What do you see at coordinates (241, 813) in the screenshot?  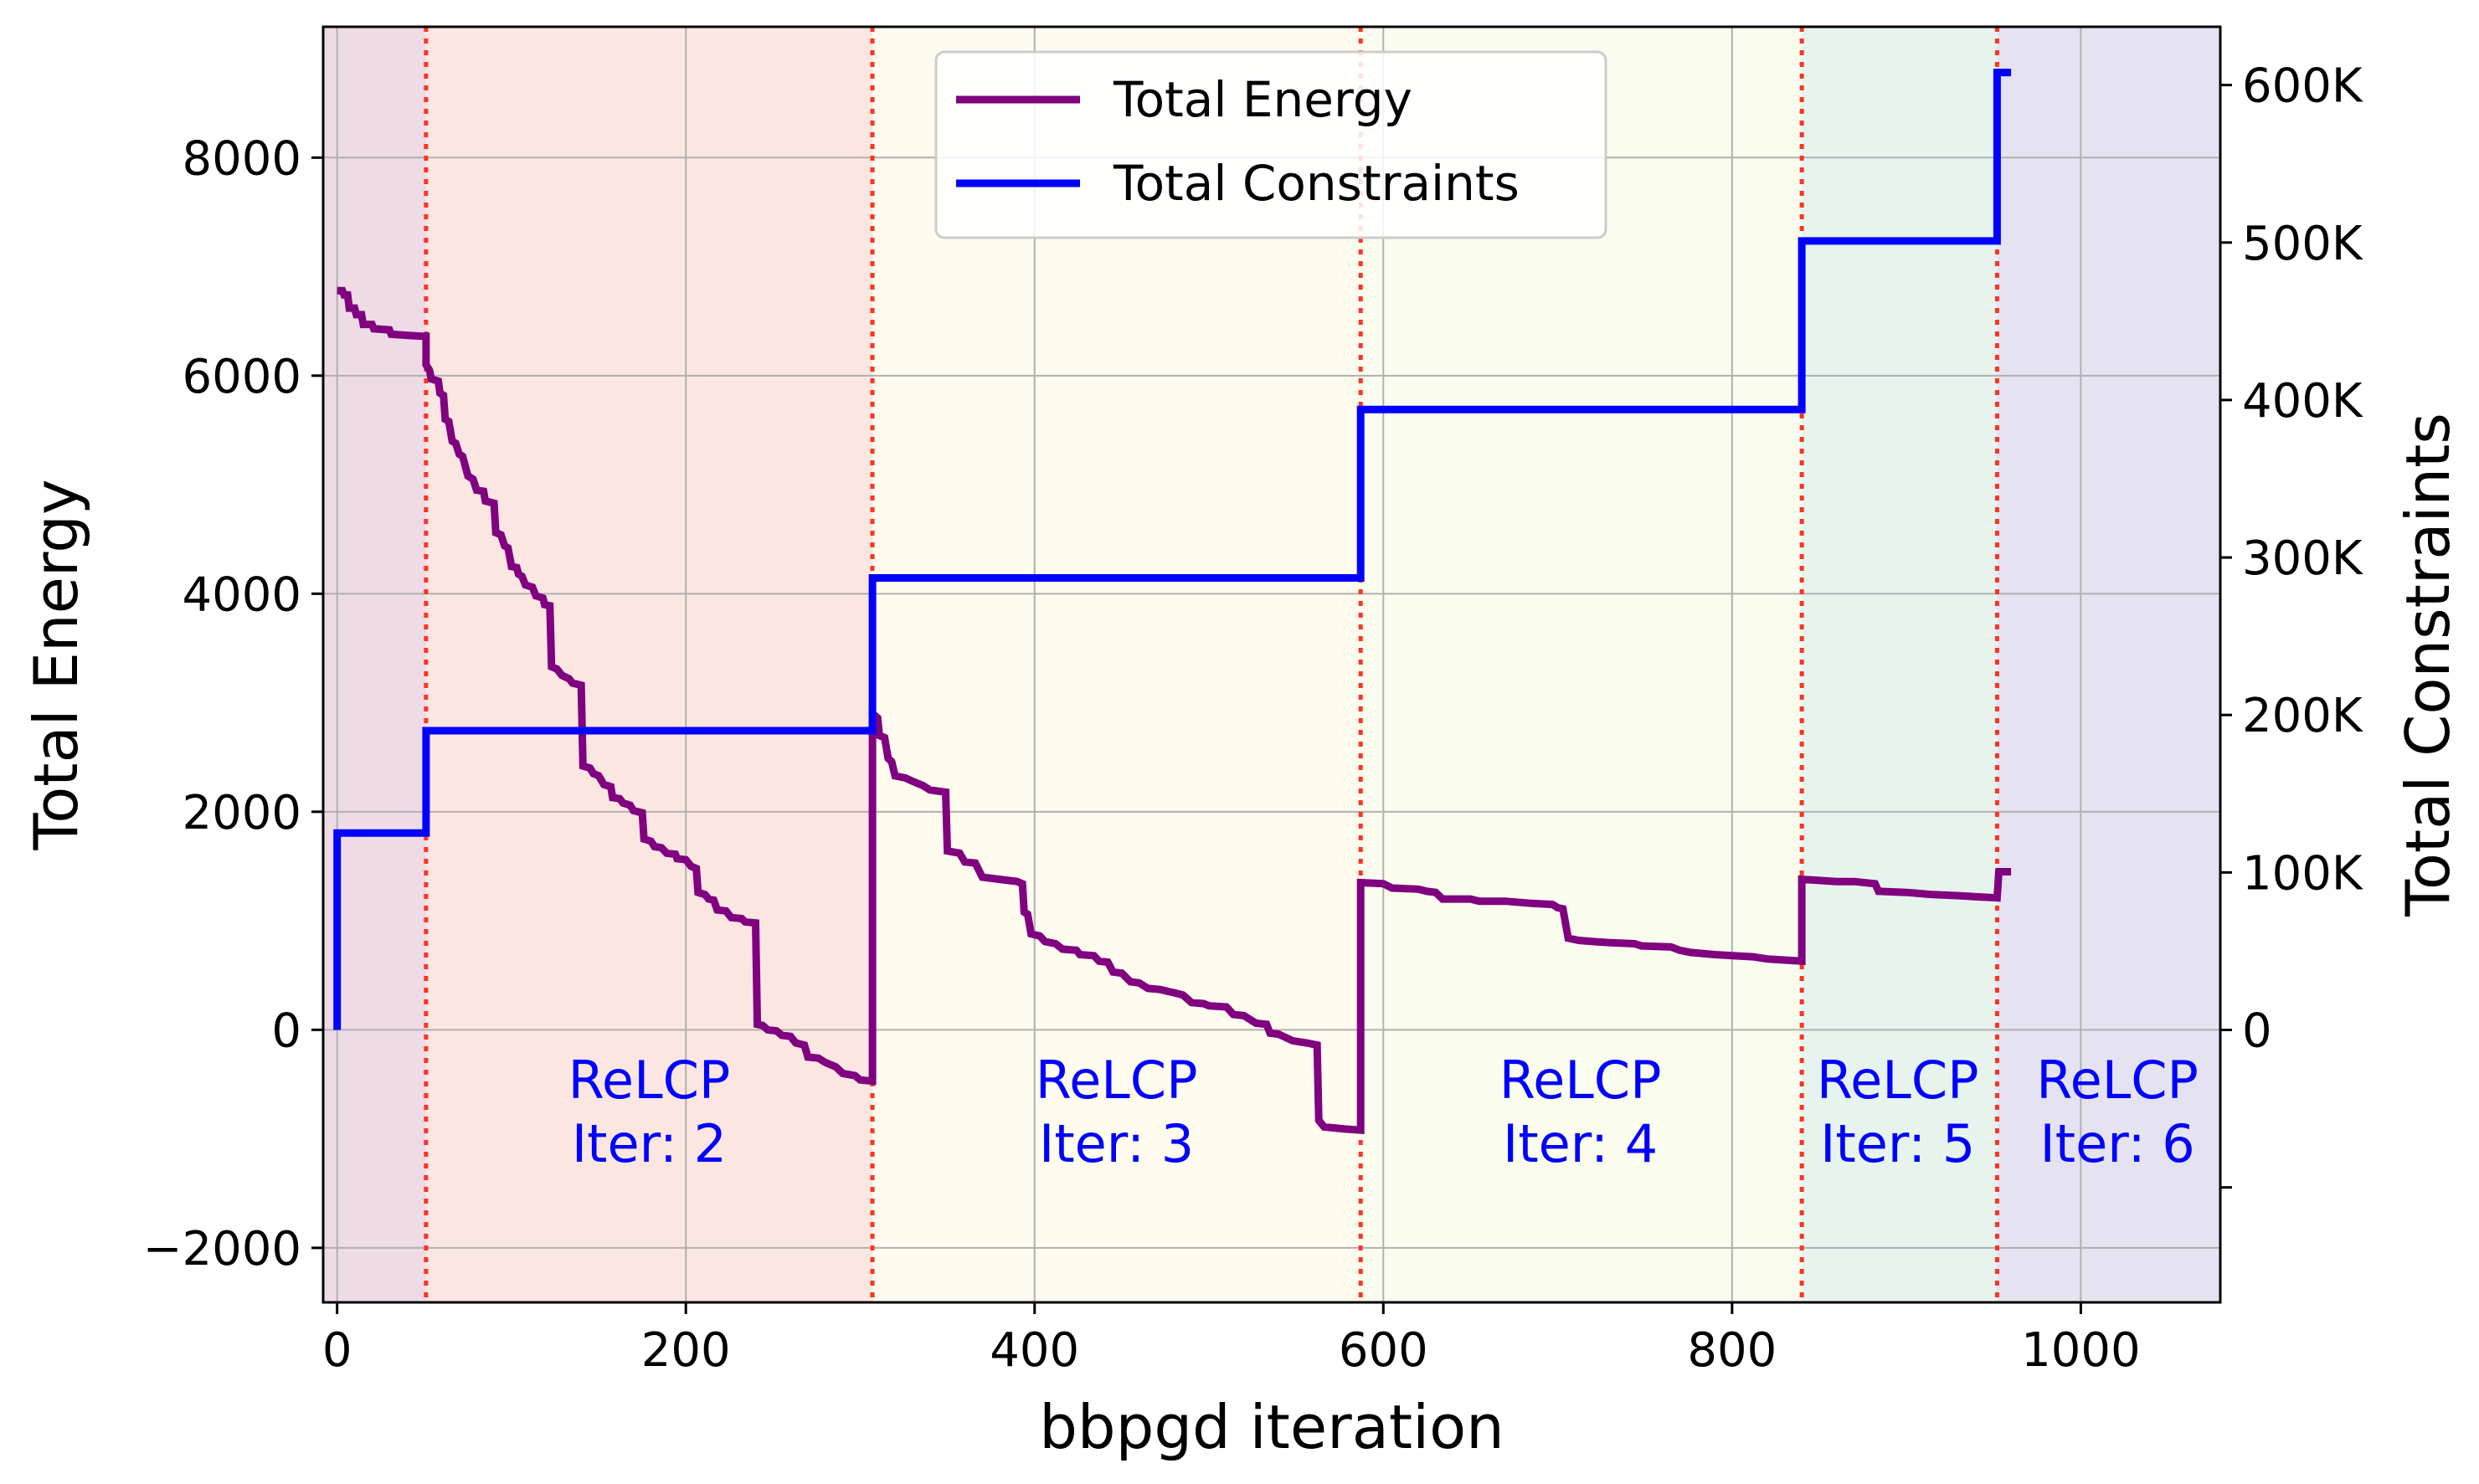 I see `left-tick-label: 2000` at bounding box center [241, 813].